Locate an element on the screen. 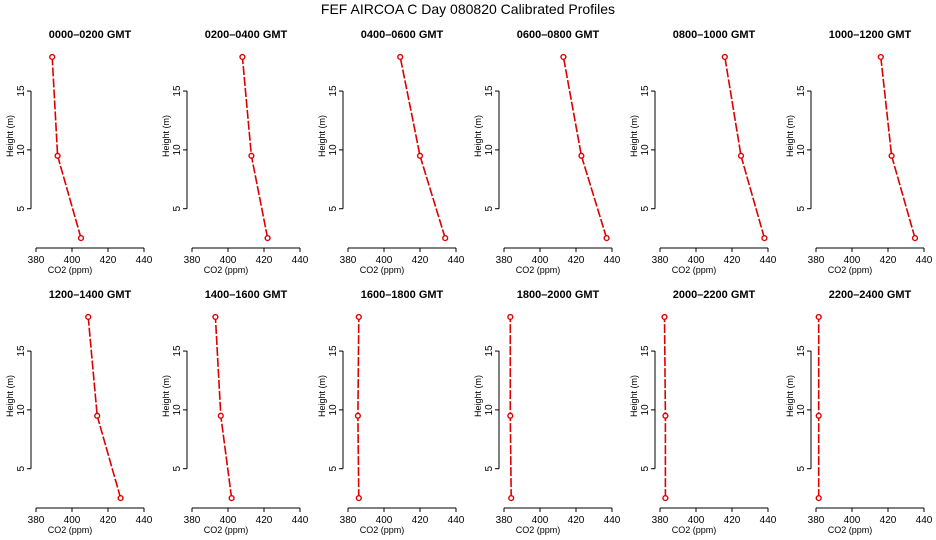 This screenshot has height=540, width=936. panel-title: 0800–1000 GMT is located at coordinates (714, 35).